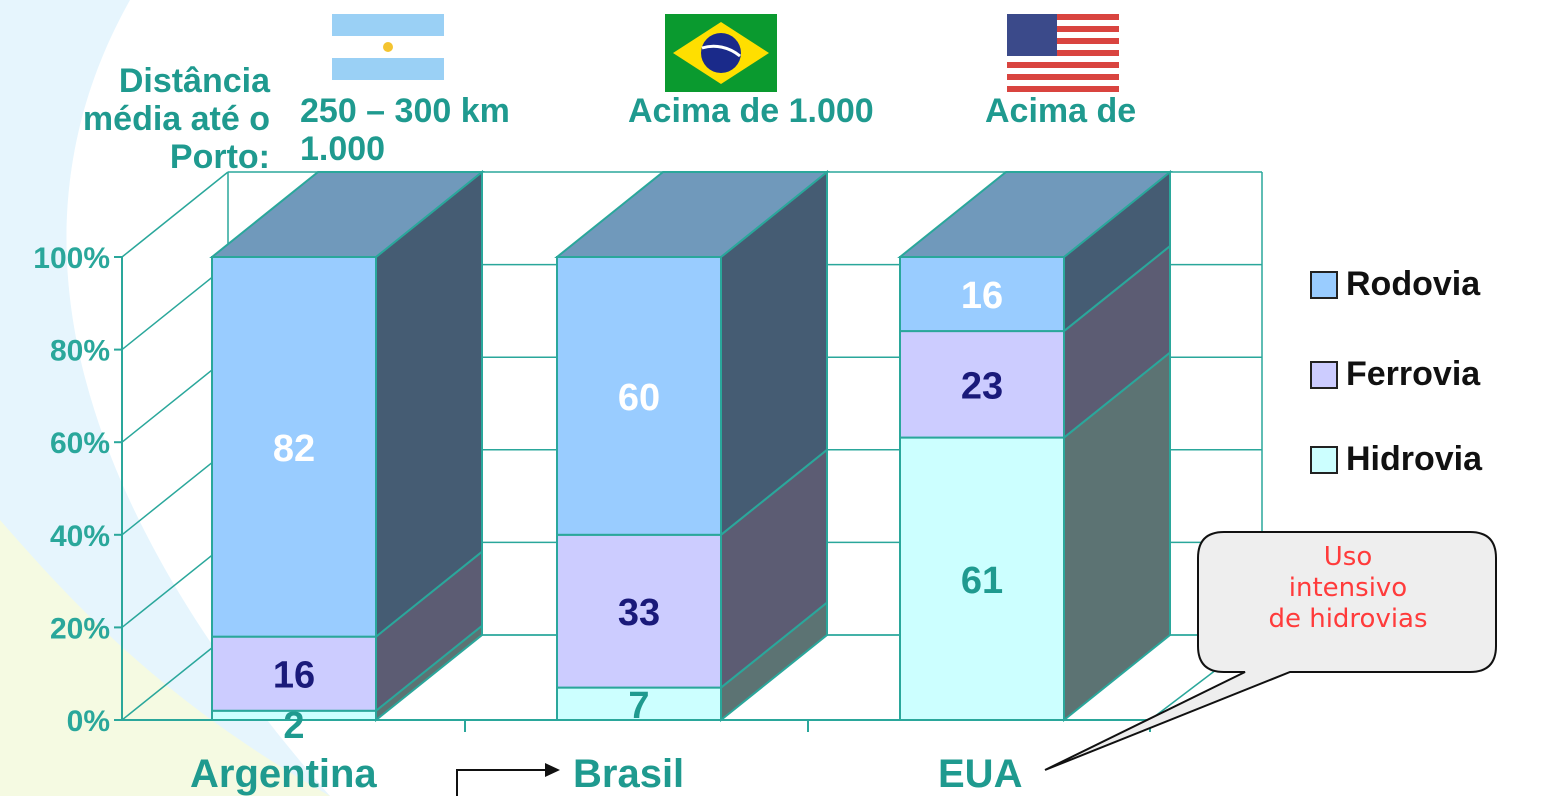 The height and width of the screenshot is (797, 1541). Describe the element at coordinates (80, 536) in the screenshot. I see `y-tick-label: 40%` at that location.